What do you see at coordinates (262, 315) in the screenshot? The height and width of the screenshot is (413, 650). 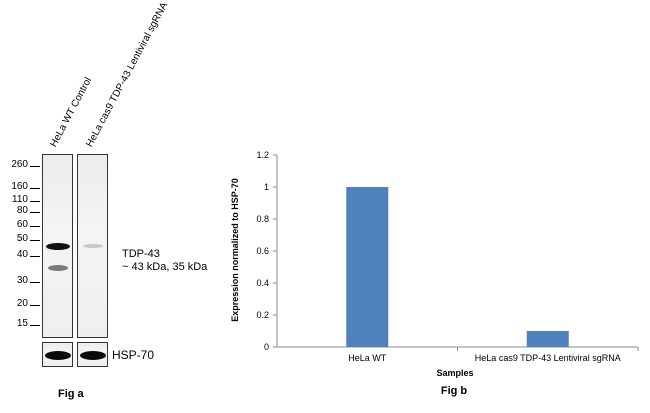 I see `y-tick-label: 0.2` at bounding box center [262, 315].